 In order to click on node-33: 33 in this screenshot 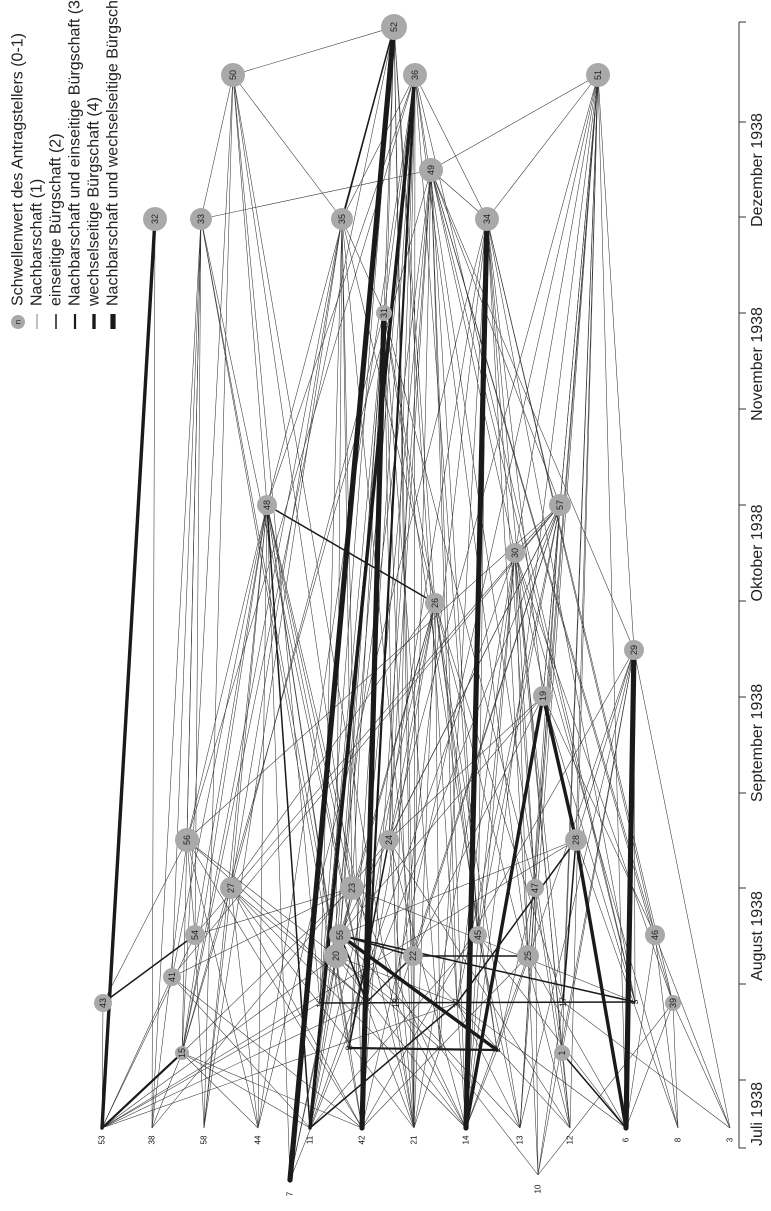, I will do `click(201, 219)`.